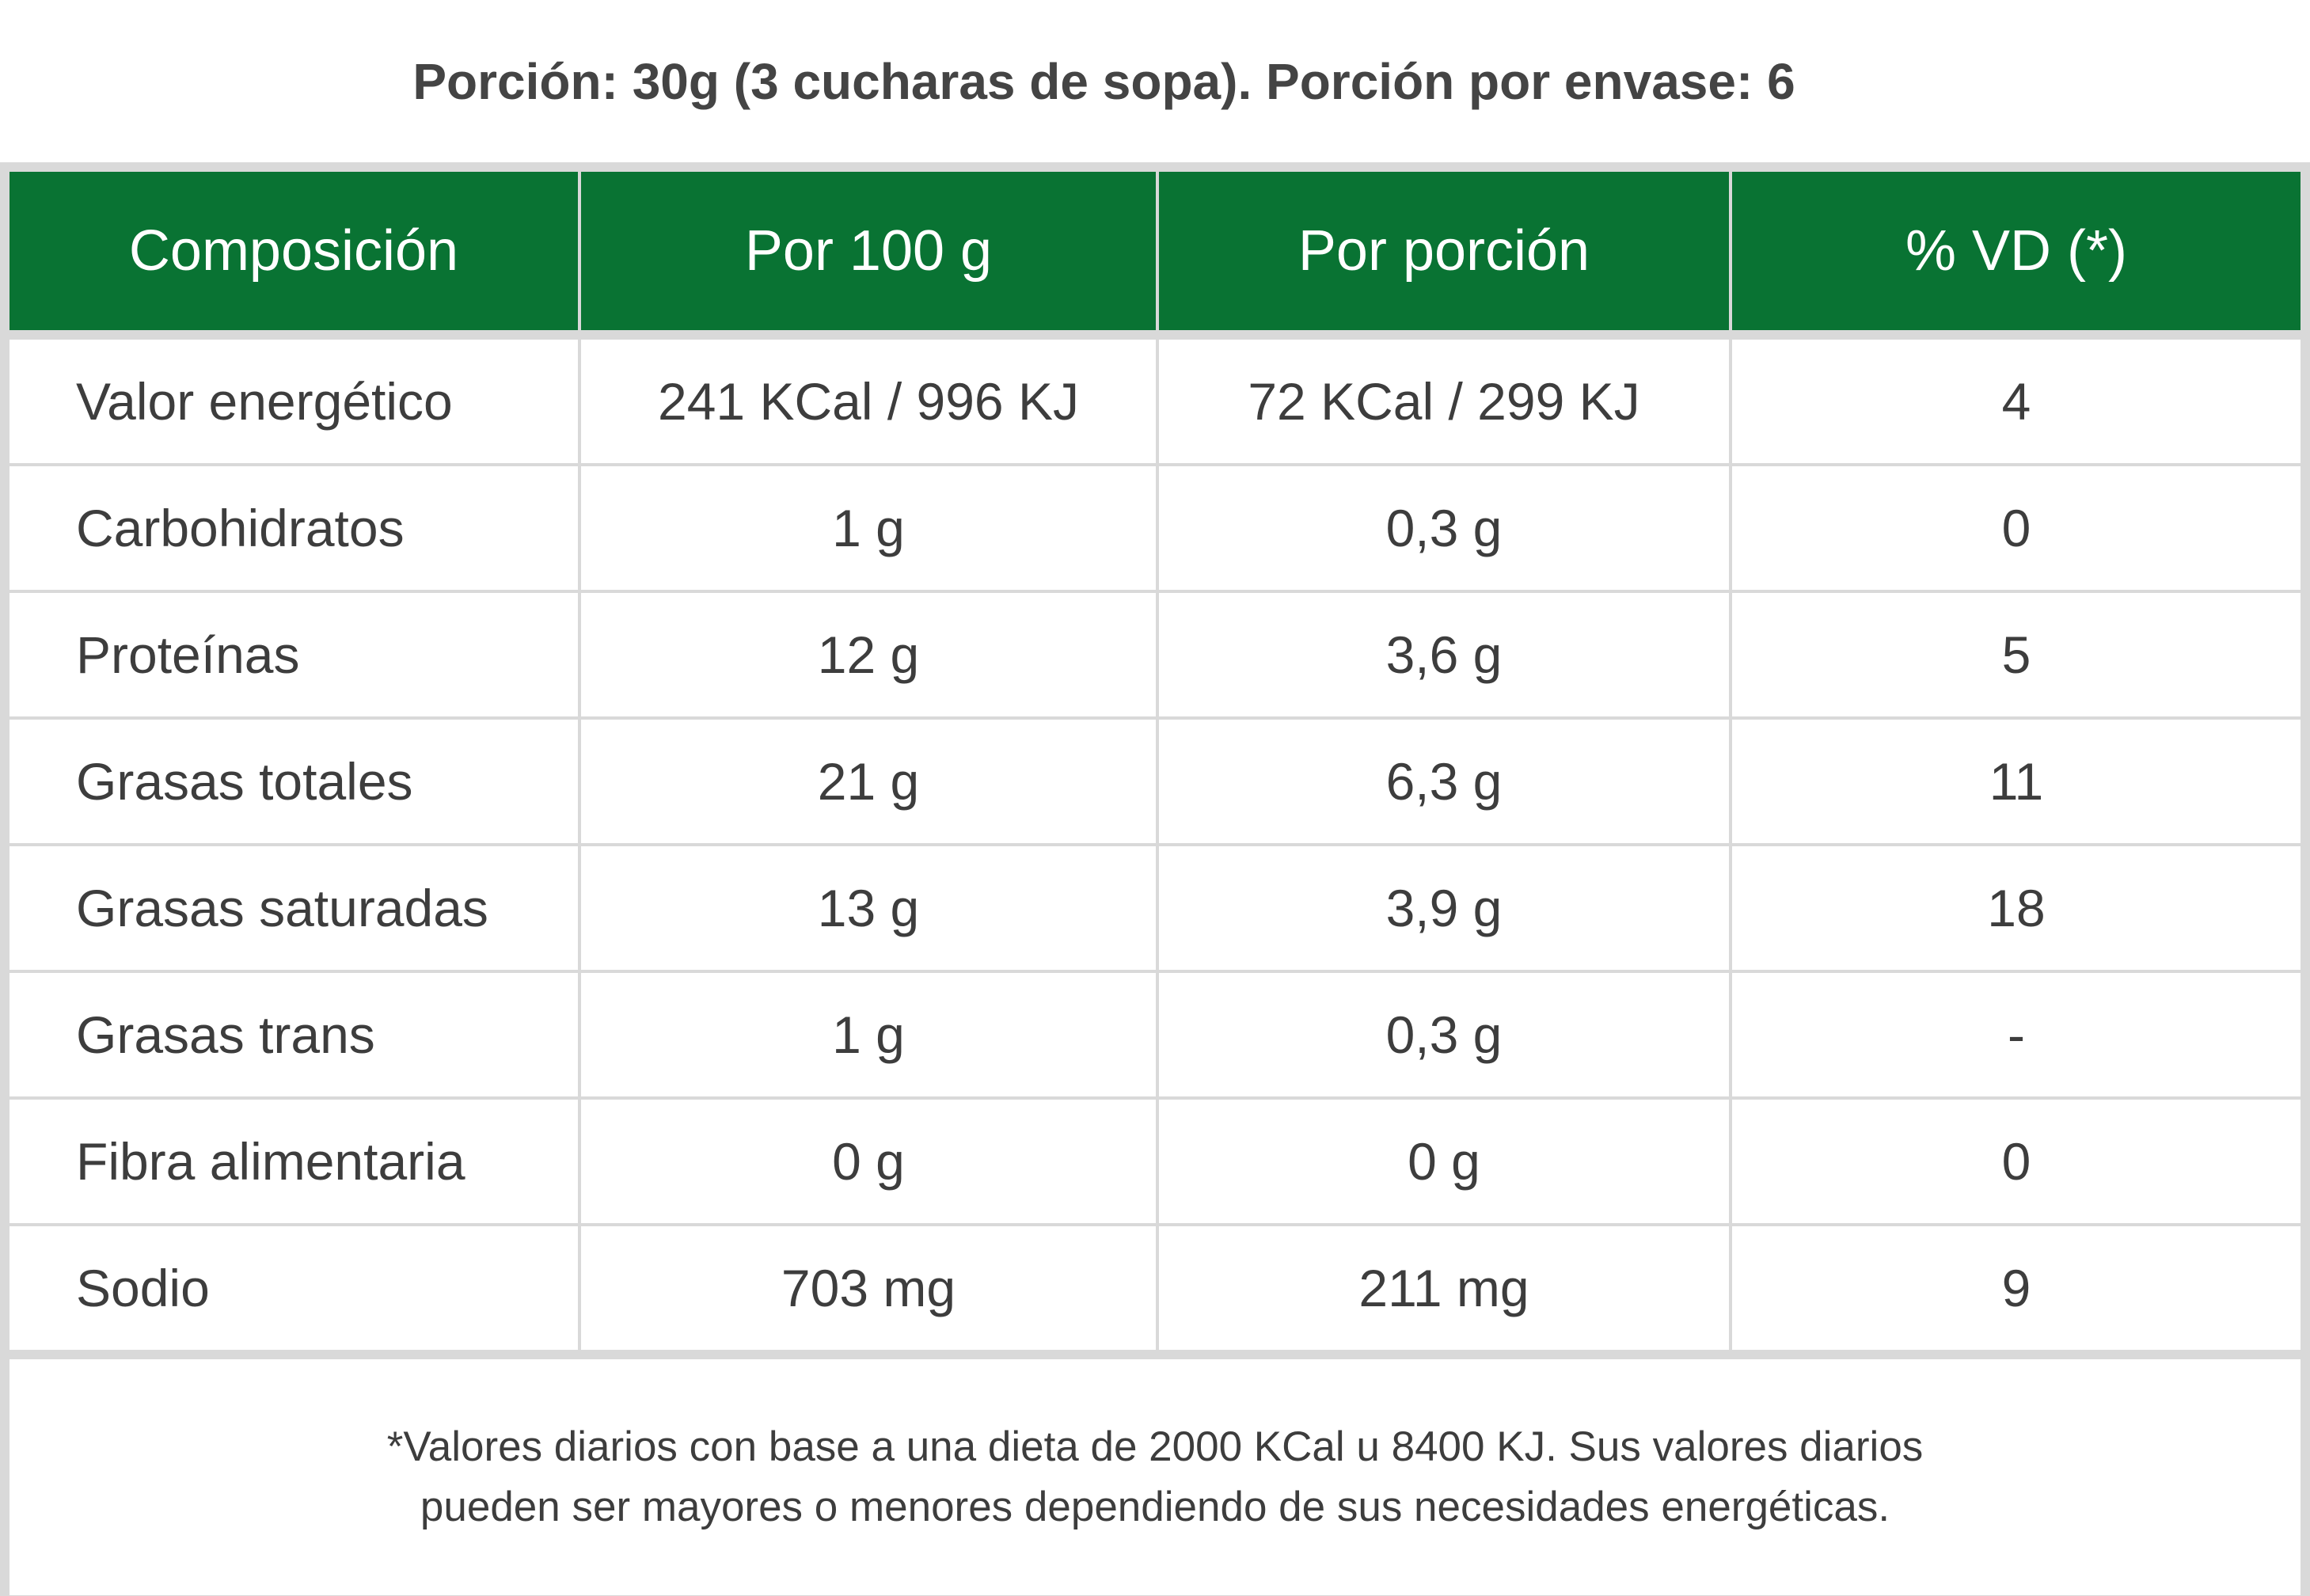 Image resolution: width=2310 pixels, height=1596 pixels. What do you see at coordinates (2015, 400) in the screenshot?
I see `row-vd: 4` at bounding box center [2015, 400].